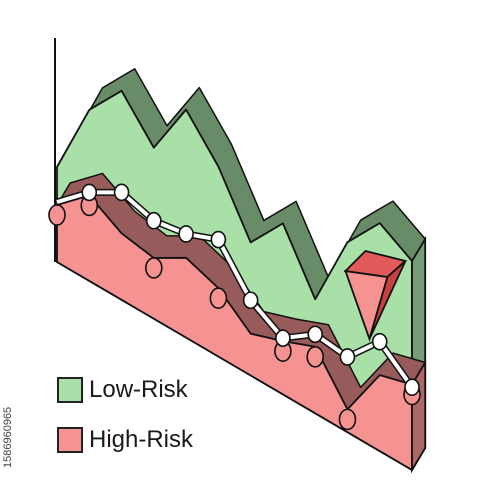 The width and height of the screenshot is (500, 500). Describe the element at coordinates (70, 440) in the screenshot. I see `legend-swatch-high-risk` at that location.